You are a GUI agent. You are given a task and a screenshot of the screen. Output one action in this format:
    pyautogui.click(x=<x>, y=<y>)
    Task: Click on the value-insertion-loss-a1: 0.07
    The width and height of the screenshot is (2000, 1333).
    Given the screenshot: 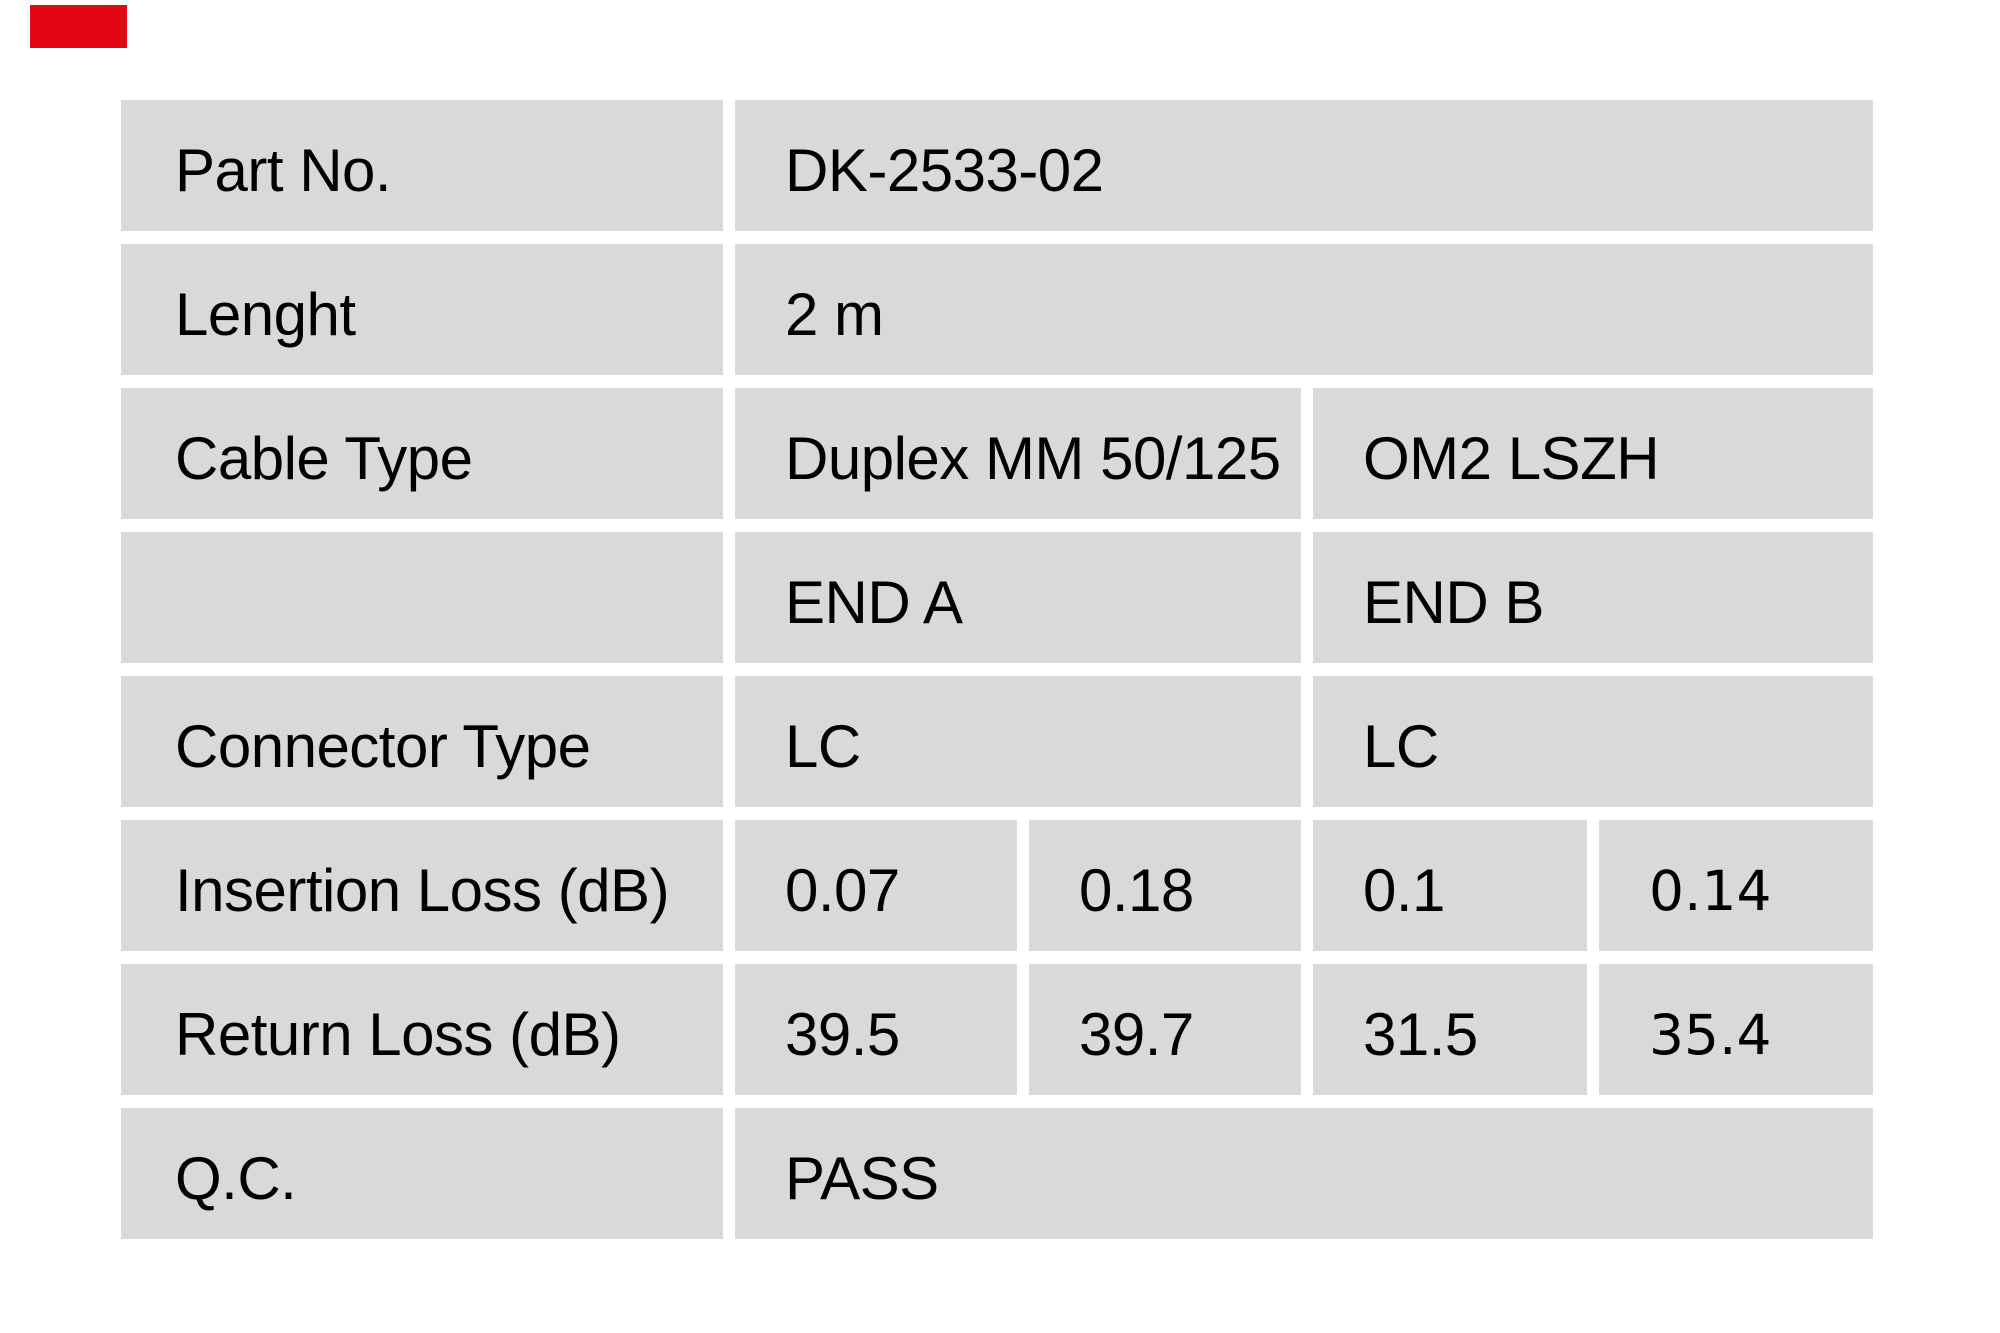 What is the action you would take?
    pyautogui.click(x=876, y=885)
    